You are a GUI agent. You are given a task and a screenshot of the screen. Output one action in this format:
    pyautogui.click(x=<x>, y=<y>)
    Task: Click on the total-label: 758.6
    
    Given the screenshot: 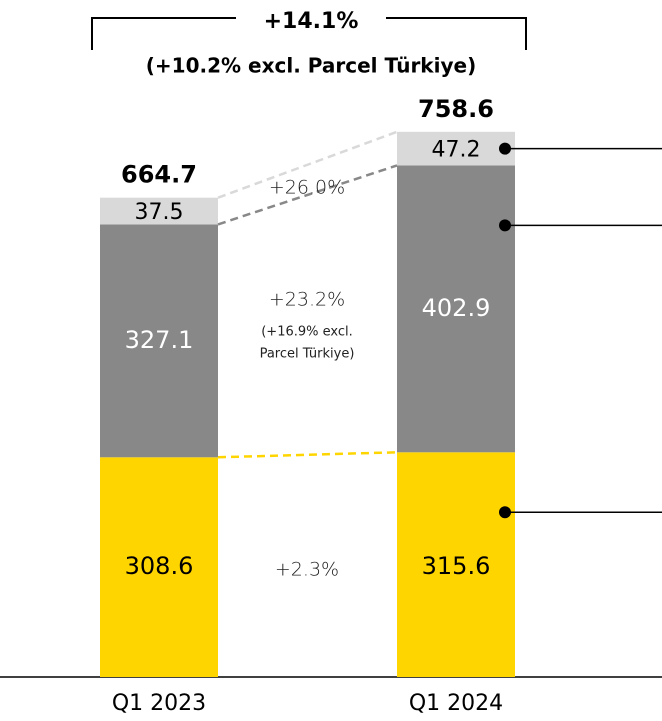 What is the action you would take?
    pyautogui.click(x=456, y=109)
    